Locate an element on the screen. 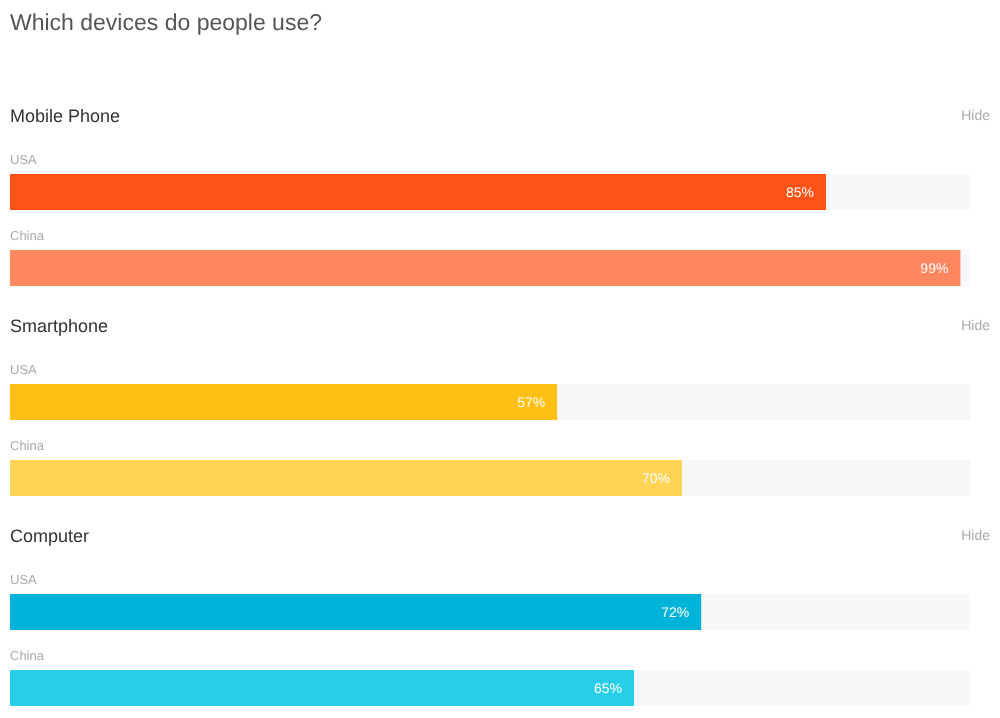 The width and height of the screenshot is (1000, 718). chart-title: Computer is located at coordinates (50, 536).